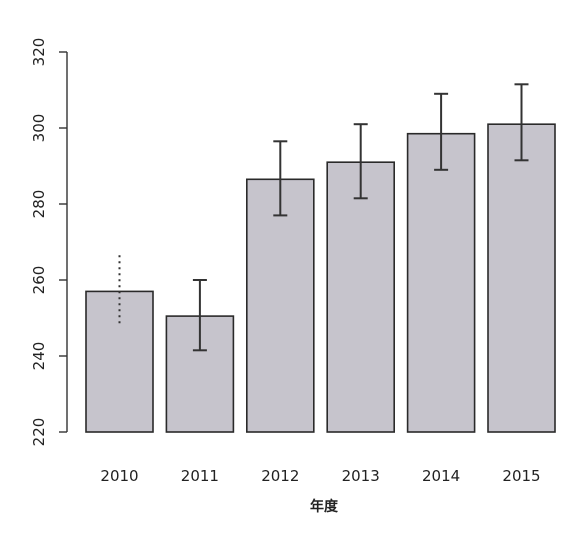 This screenshot has height=533, width=582. I want to click on error-bar-2011, so click(199, 315).